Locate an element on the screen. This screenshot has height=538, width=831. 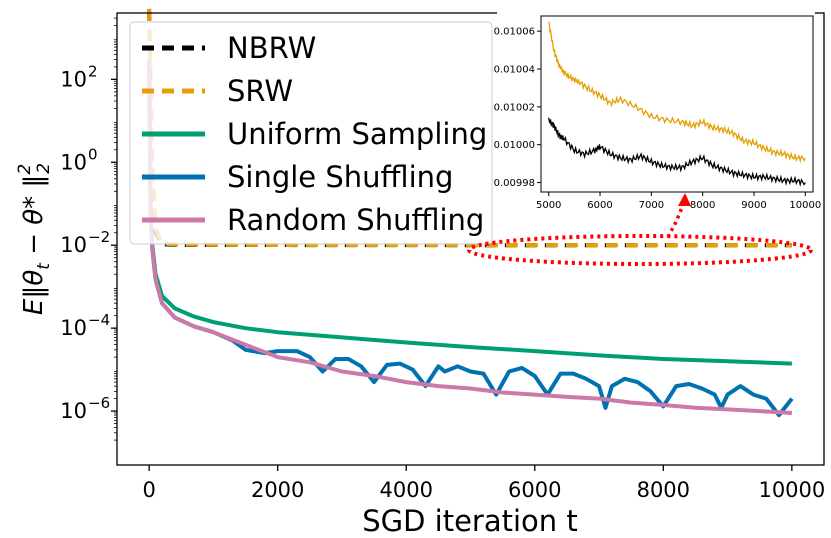
inset-x-tick-label: 9000 is located at coordinates (753, 205).